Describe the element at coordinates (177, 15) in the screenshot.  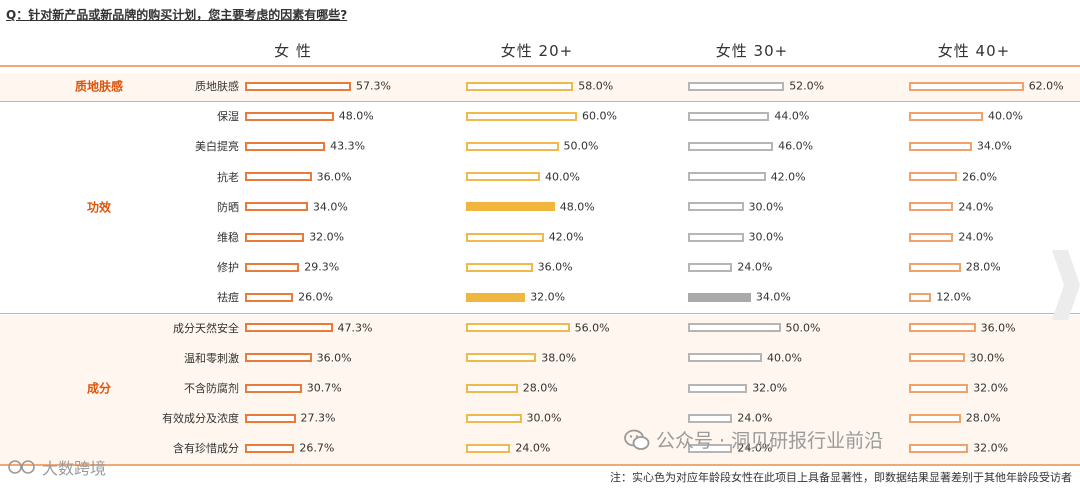
I see `question-title: Q：针对新产品或新品牌的购买计划，您主要考虑的因素有哪些?` at that location.